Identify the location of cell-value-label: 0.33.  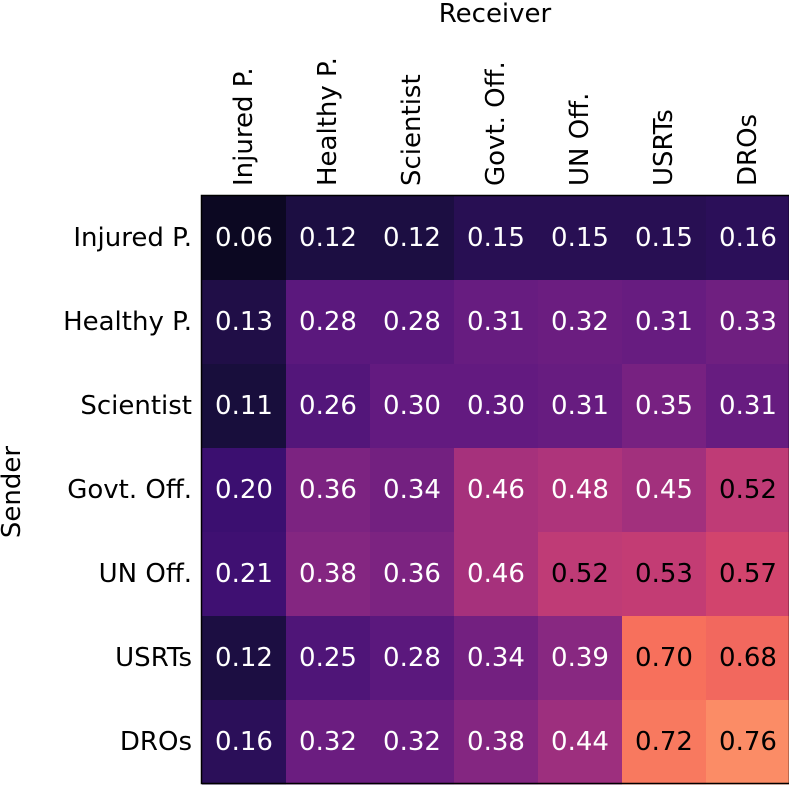
(748, 322).